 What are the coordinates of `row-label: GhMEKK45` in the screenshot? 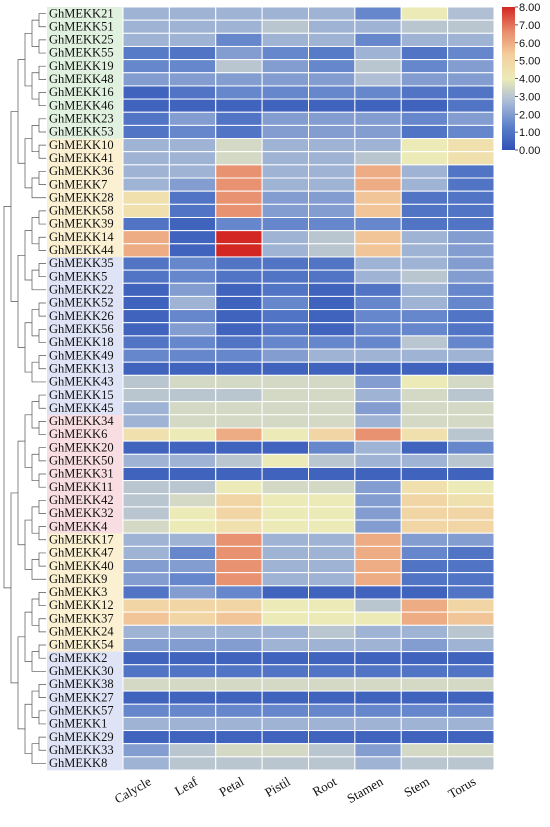 It's located at (81, 408).